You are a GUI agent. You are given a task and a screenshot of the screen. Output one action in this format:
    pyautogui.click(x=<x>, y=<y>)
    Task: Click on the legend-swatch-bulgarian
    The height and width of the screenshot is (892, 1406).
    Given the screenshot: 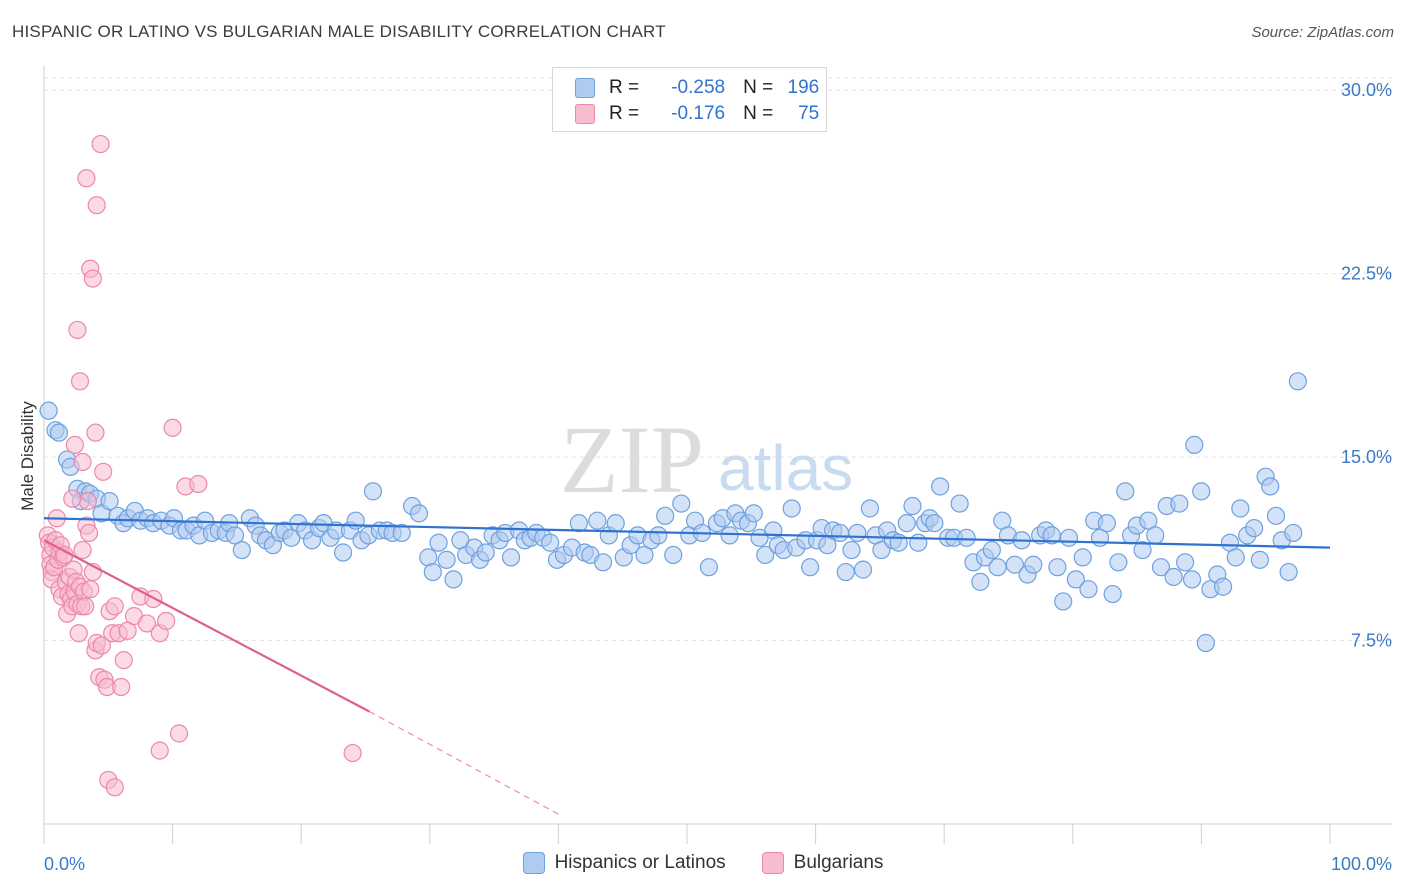 What is the action you would take?
    pyautogui.click(x=772, y=863)
    